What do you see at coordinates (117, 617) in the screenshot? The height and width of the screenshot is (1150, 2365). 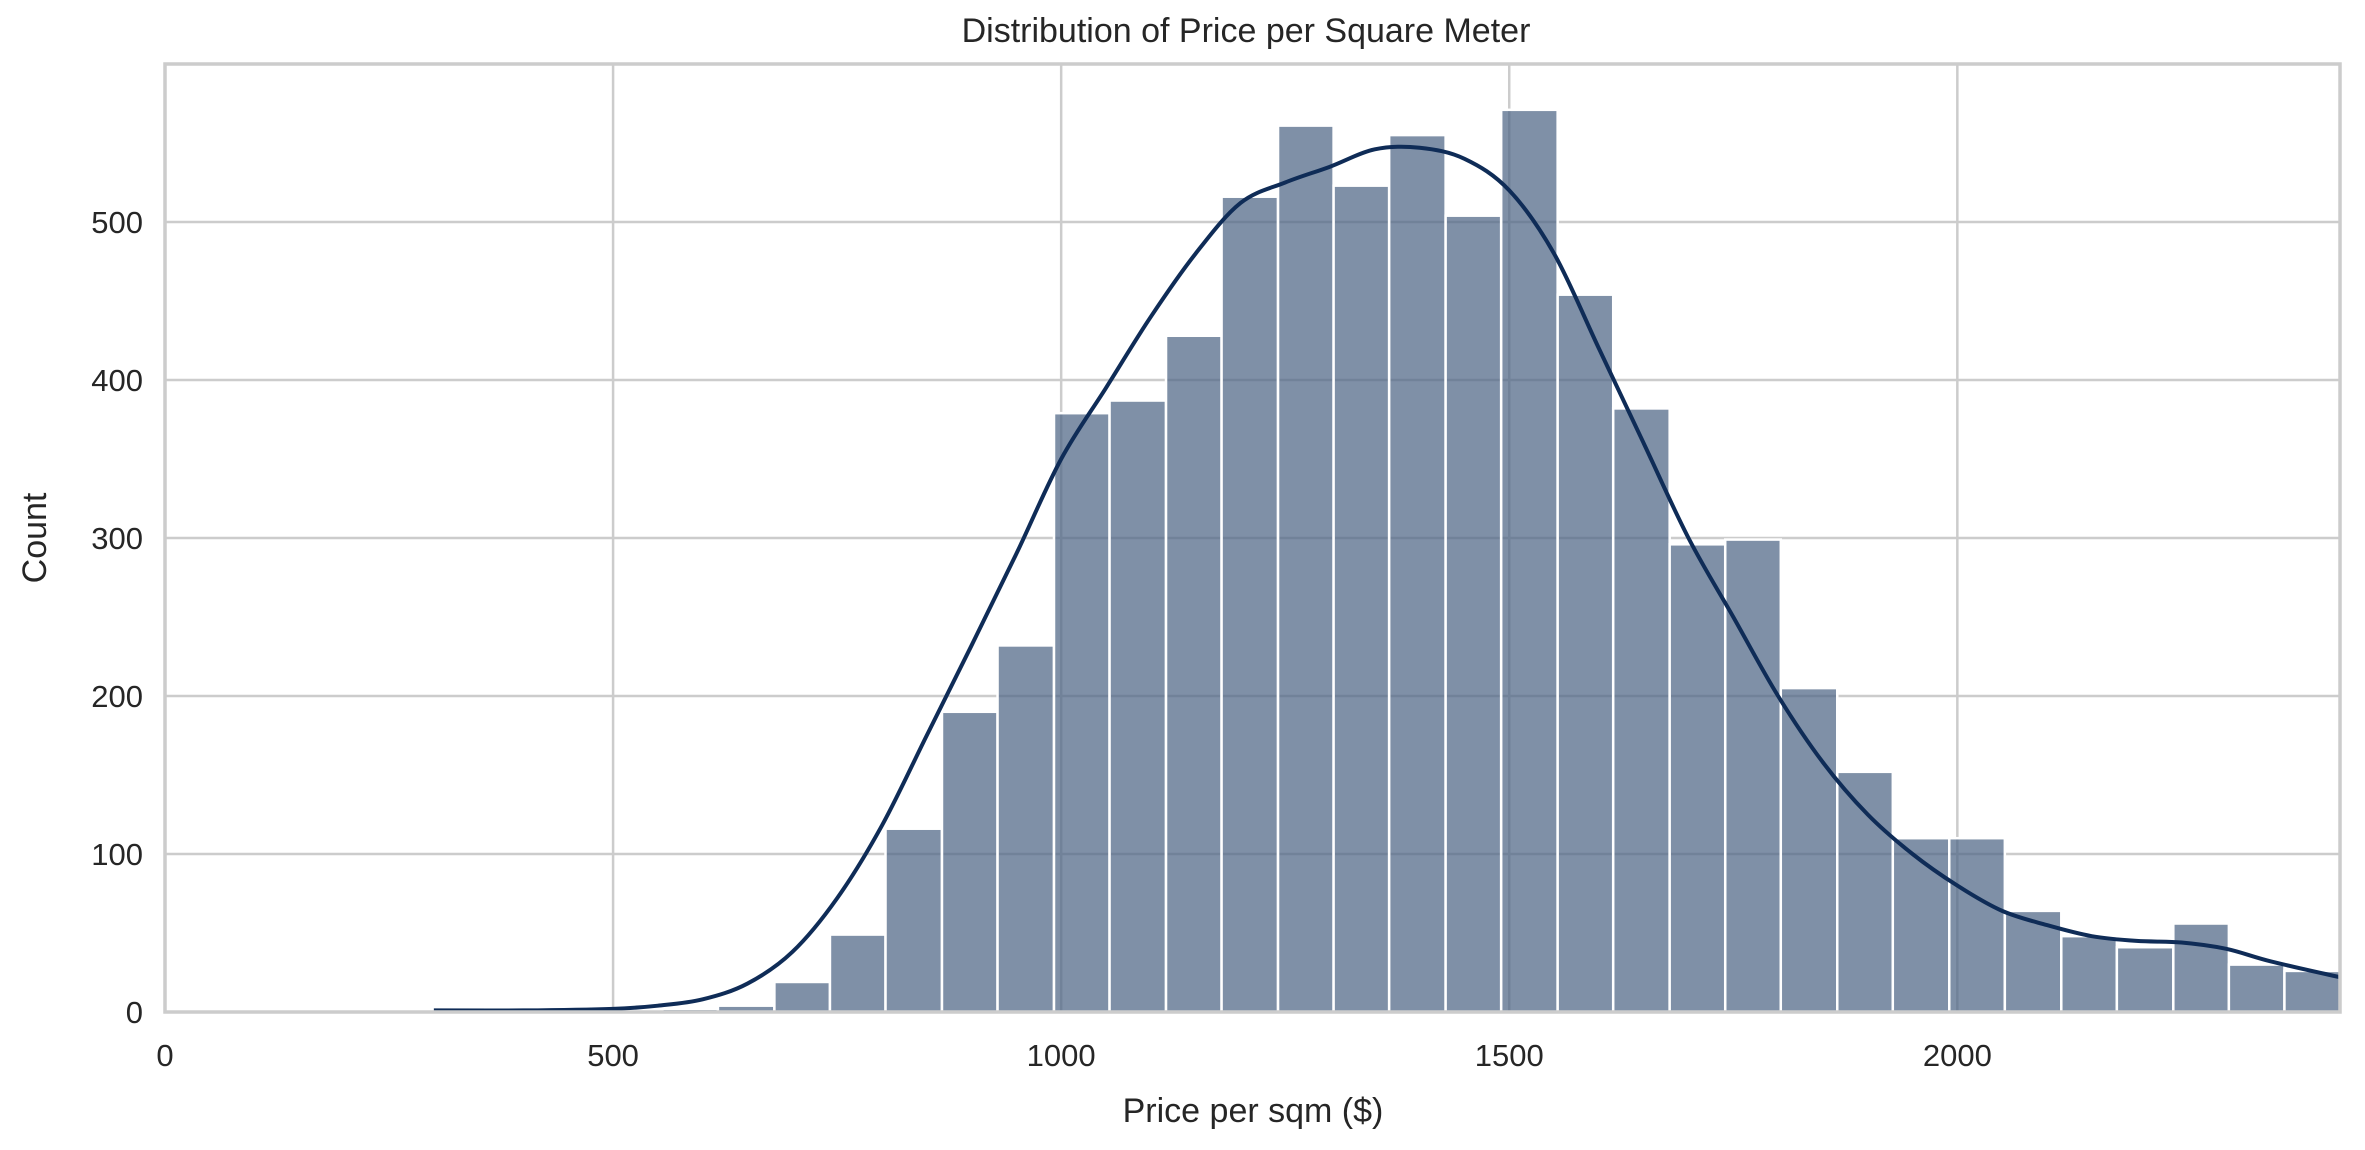 I see `y-axis-ticks: 0 100 200 300 400 500` at bounding box center [117, 617].